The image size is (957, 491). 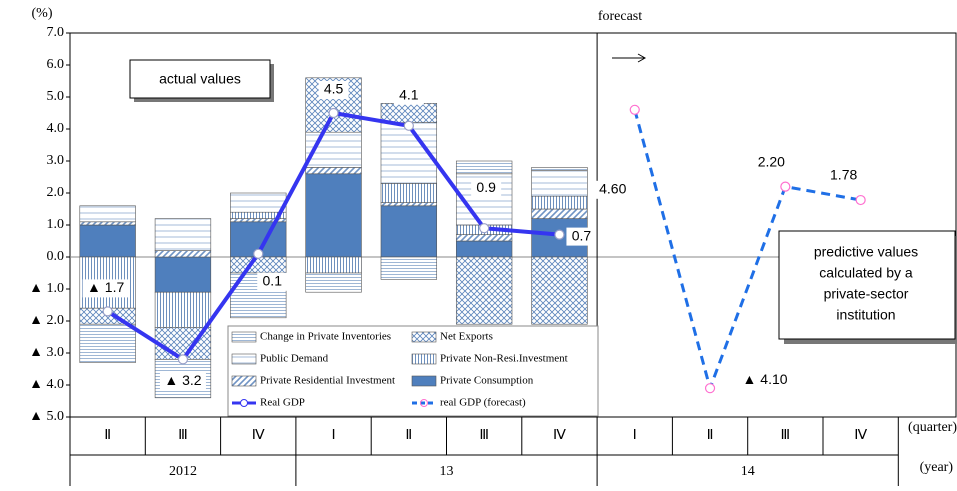 I want to click on year-label: 14, so click(x=748, y=471).